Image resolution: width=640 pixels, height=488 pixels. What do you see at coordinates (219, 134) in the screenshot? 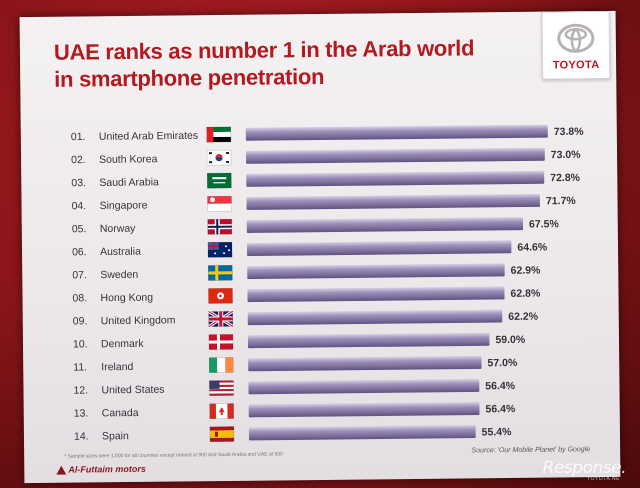
I see `uae-flag-icon` at bounding box center [219, 134].